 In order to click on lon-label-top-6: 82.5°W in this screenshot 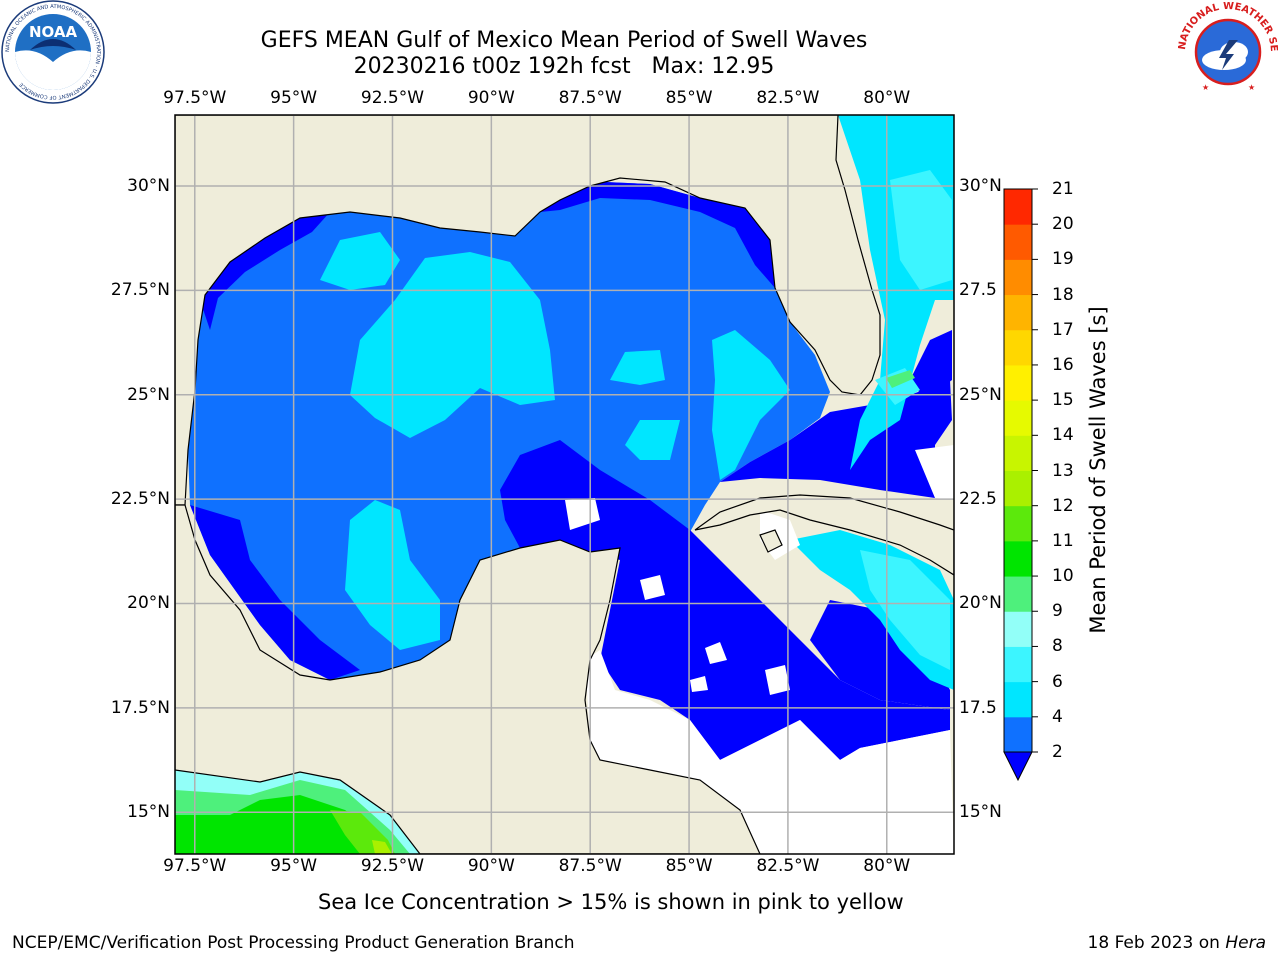, I will do `click(787, 98)`.